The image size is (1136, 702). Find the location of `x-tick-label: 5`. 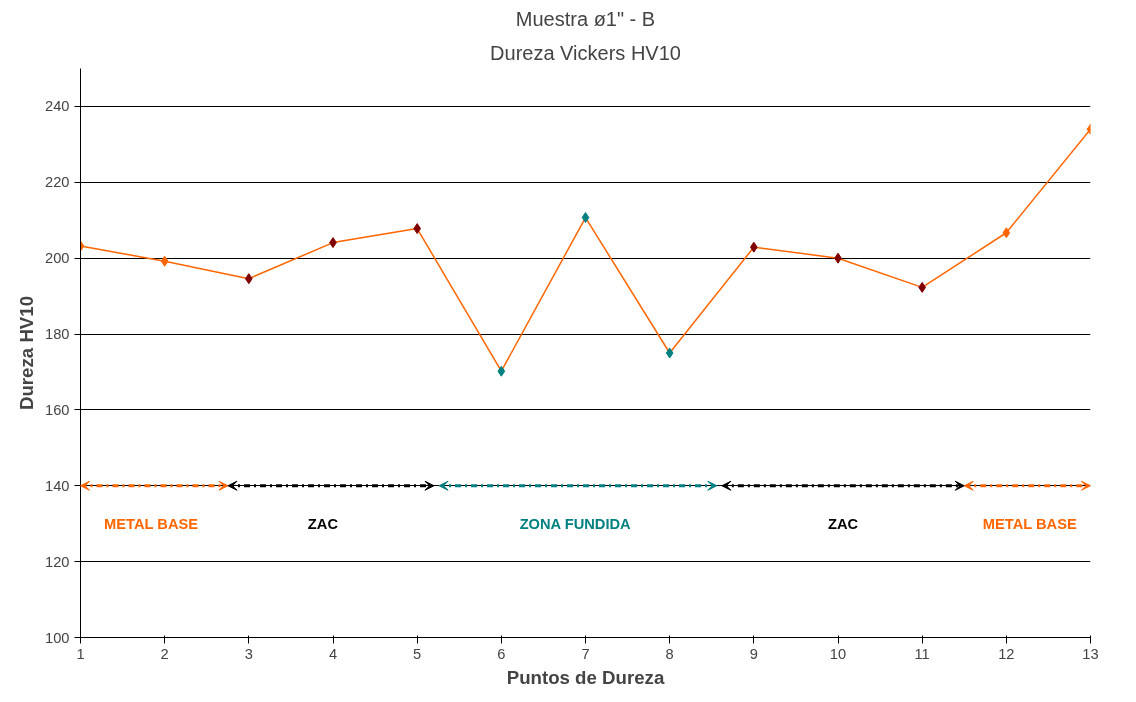

x-tick-label: 5 is located at coordinates (417, 653).